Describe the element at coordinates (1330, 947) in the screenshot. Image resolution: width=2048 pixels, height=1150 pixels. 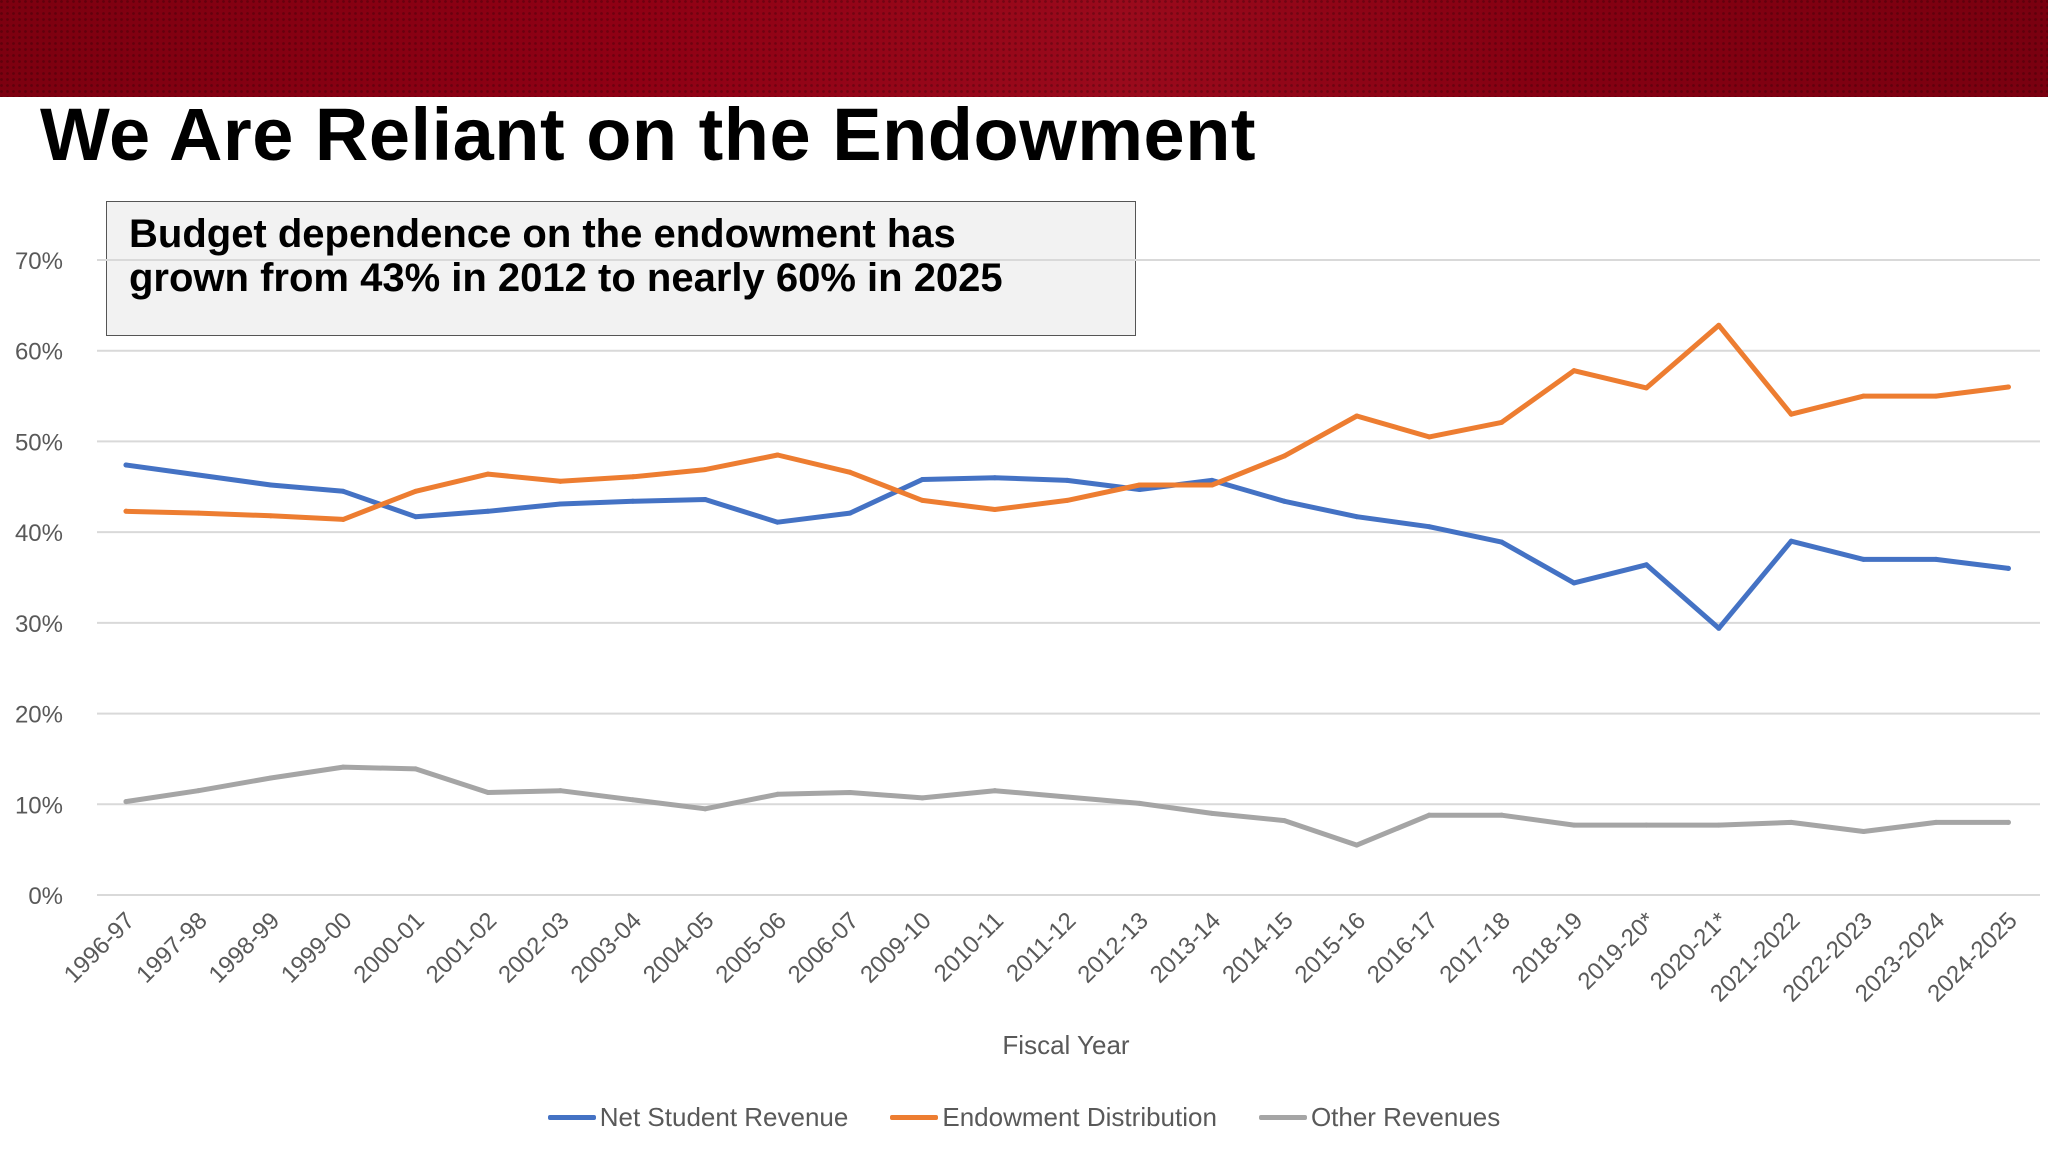
I see `x-tick-label: 2015-16` at that location.